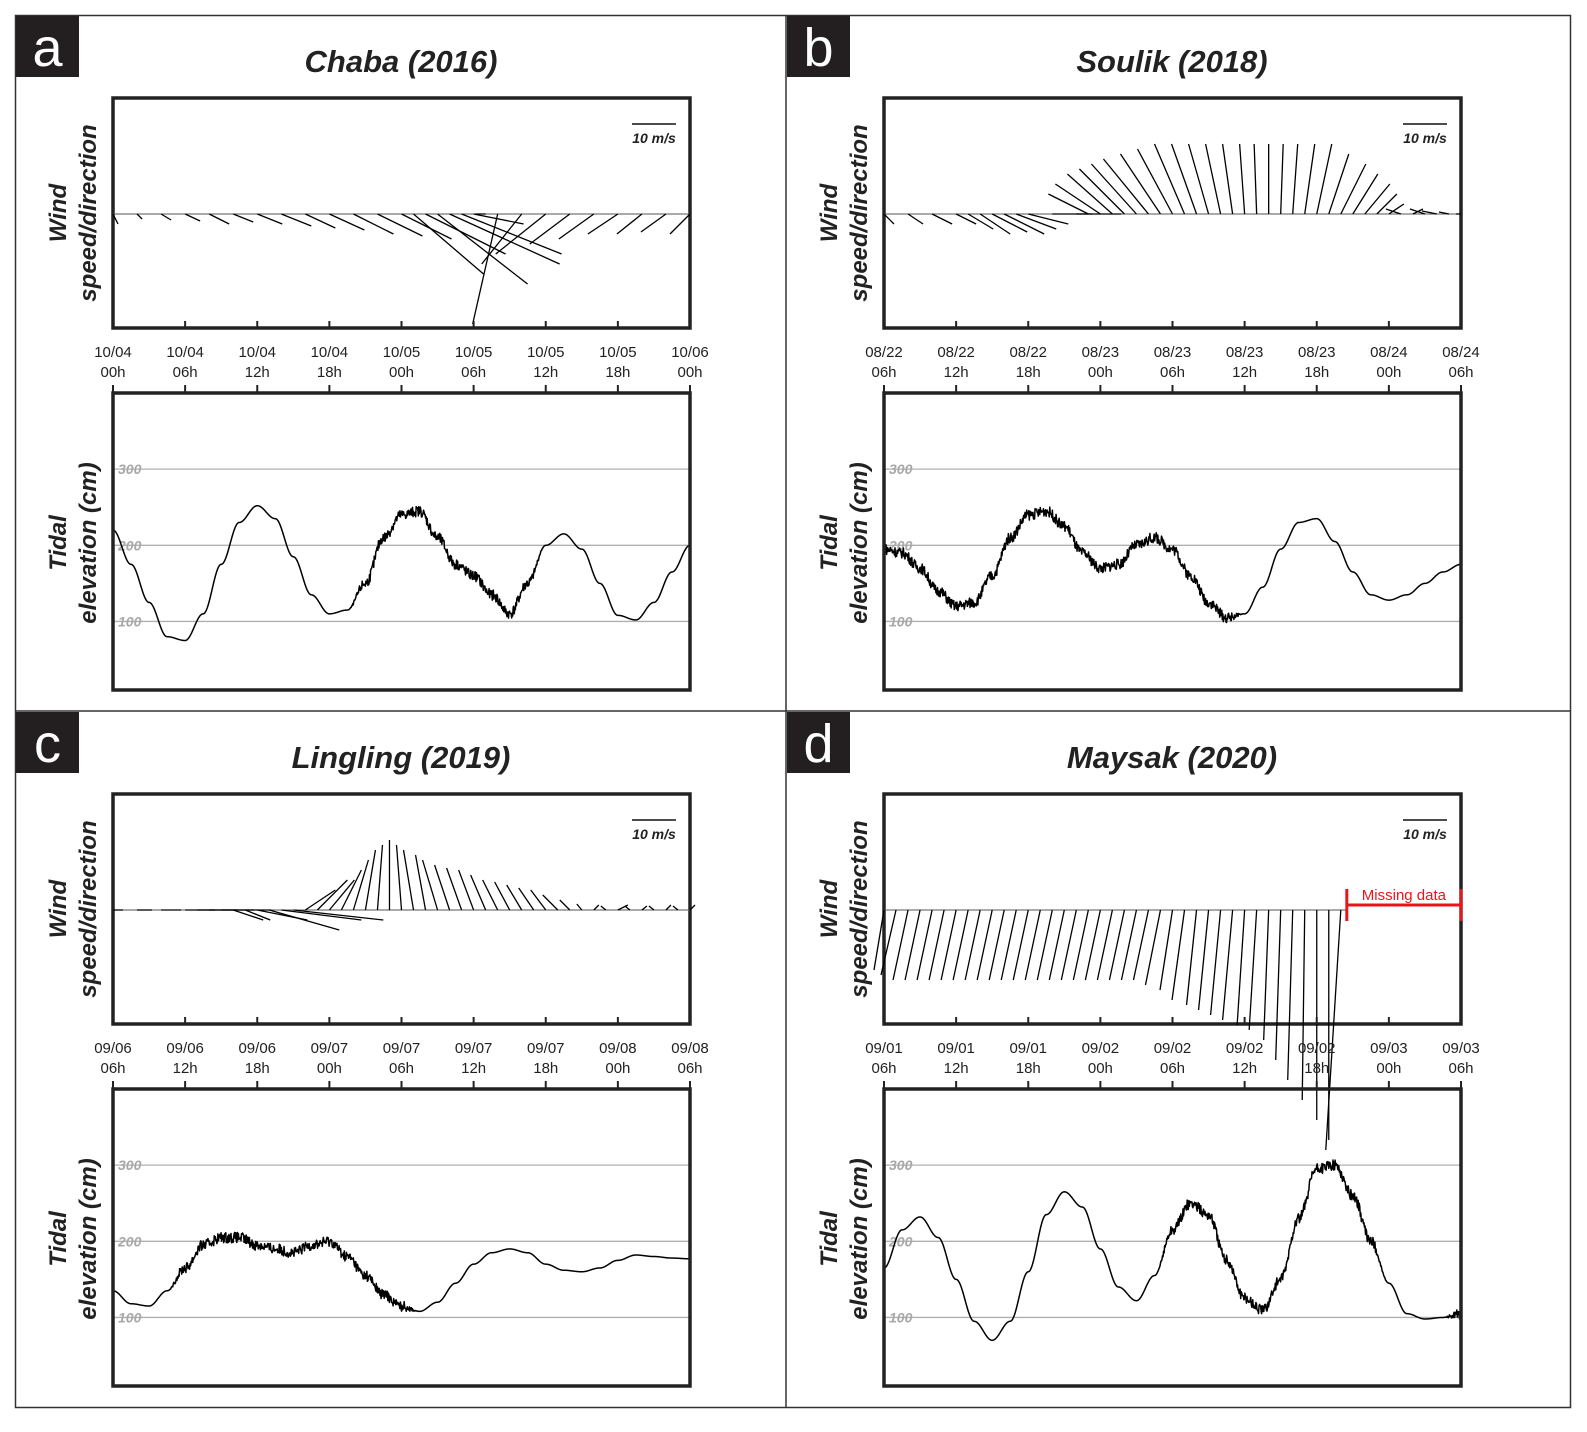 The height and width of the screenshot is (1432, 1587). Describe the element at coordinates (130, 621) in the screenshot. I see `tide-y-tick-label: 100` at that location.